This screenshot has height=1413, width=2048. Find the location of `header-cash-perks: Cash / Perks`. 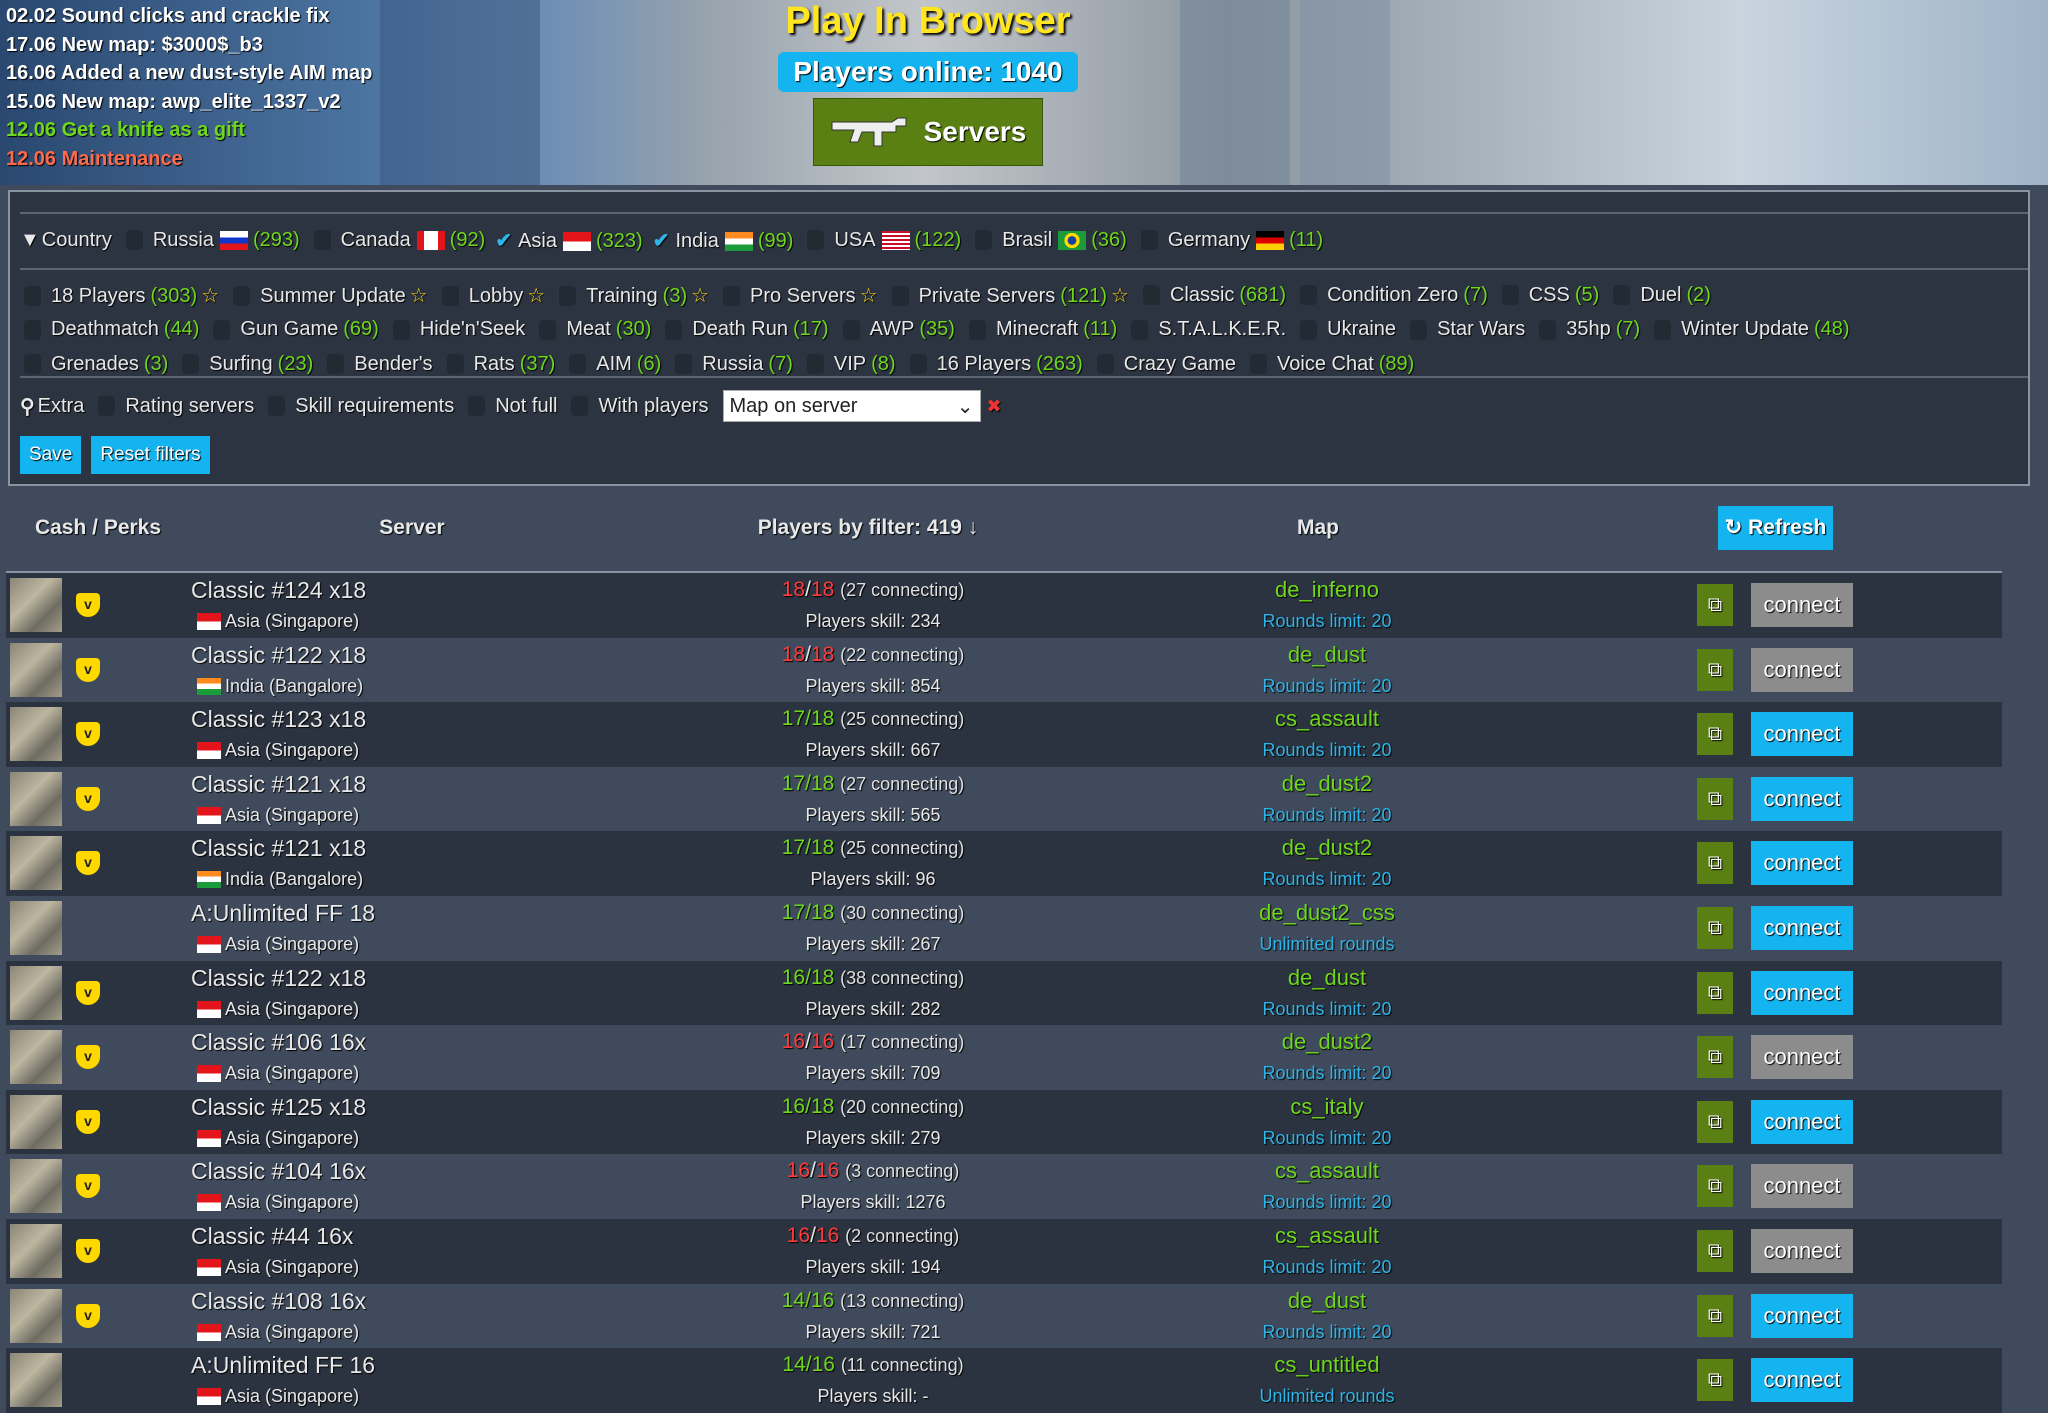

header-cash-perks: Cash / Perks is located at coordinates (98, 527).